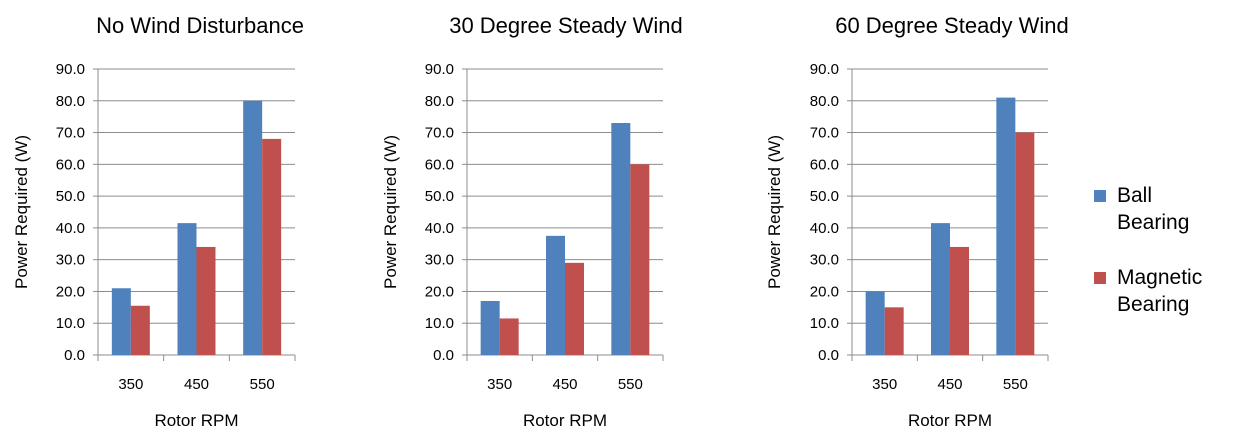 The height and width of the screenshot is (437, 1244). I want to click on legend-label: Magnetic, so click(1159, 277).